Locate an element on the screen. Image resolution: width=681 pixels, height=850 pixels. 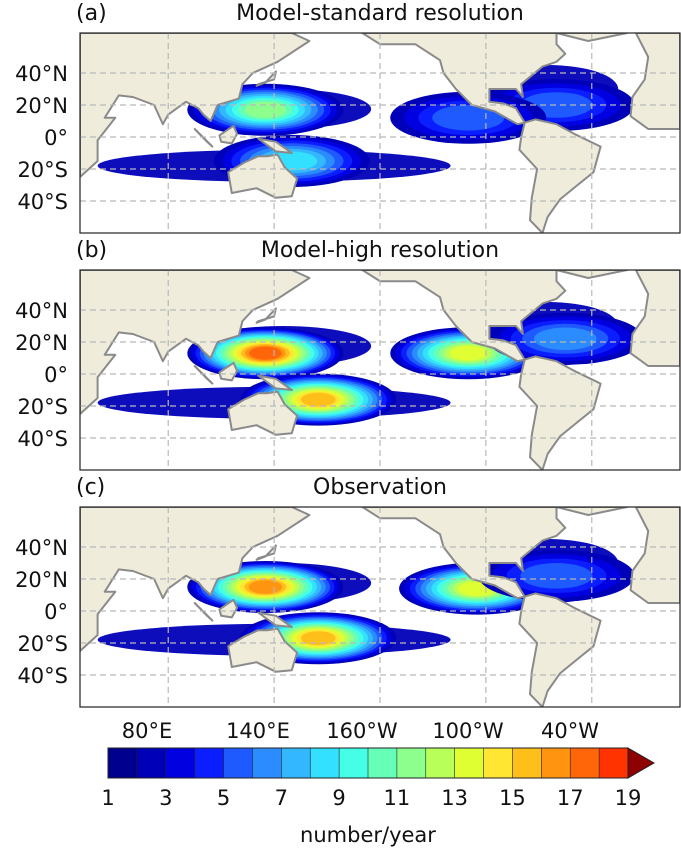
colorbar-tick-label: 5 is located at coordinates (223, 798).